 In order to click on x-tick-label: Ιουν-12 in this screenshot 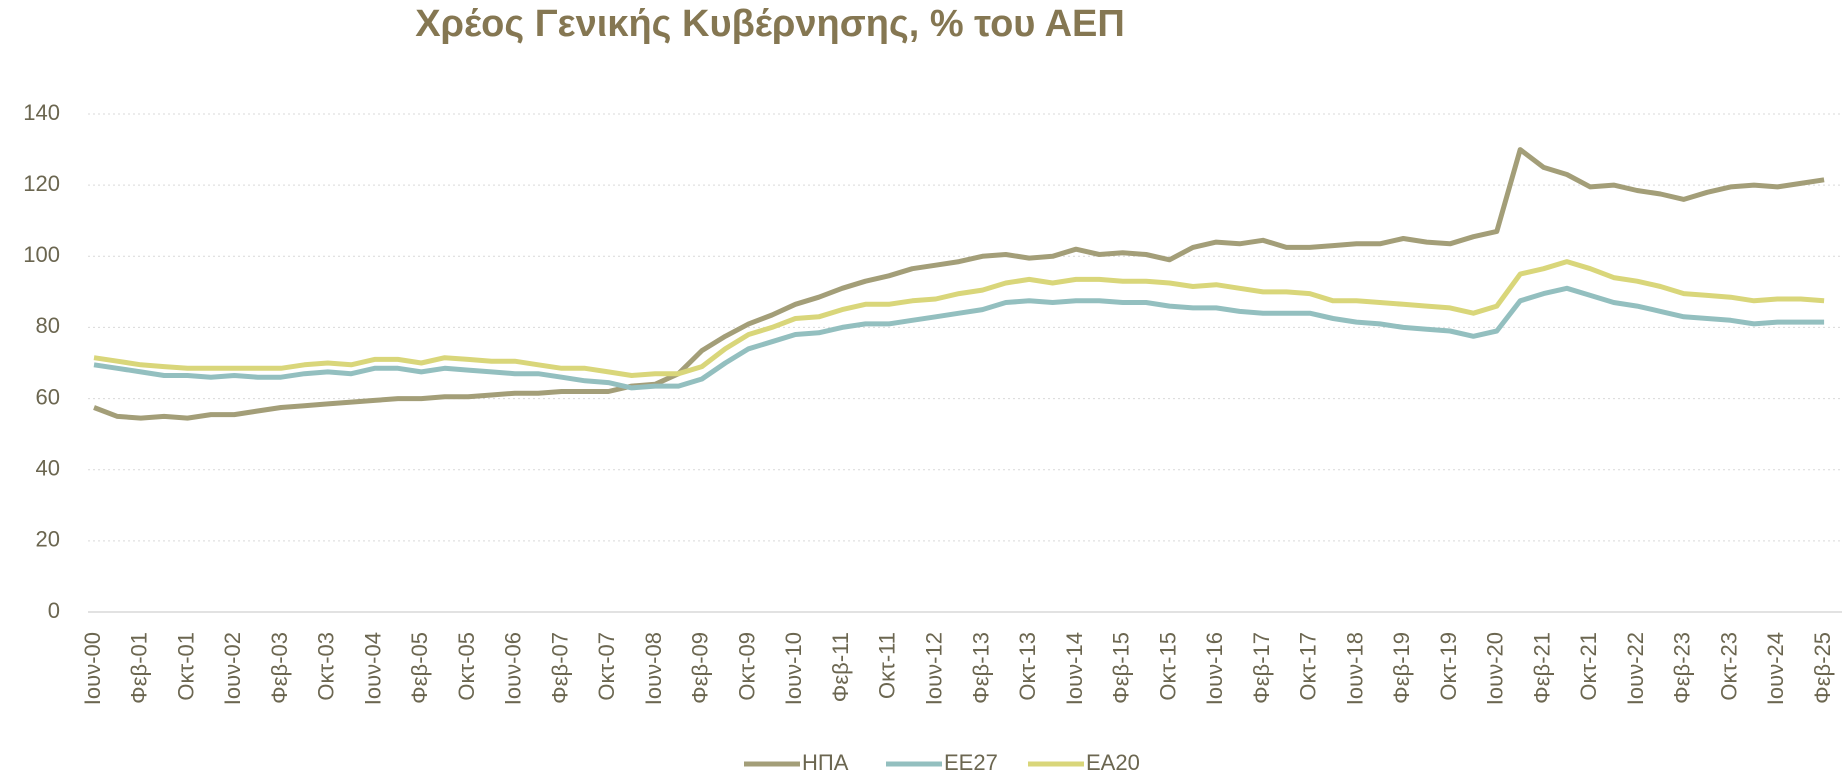, I will do `click(933, 668)`.